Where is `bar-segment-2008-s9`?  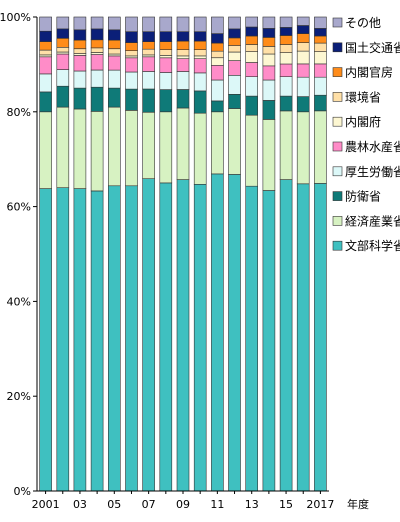
bar-segment-2008-s9 is located at coordinates (166, 24).